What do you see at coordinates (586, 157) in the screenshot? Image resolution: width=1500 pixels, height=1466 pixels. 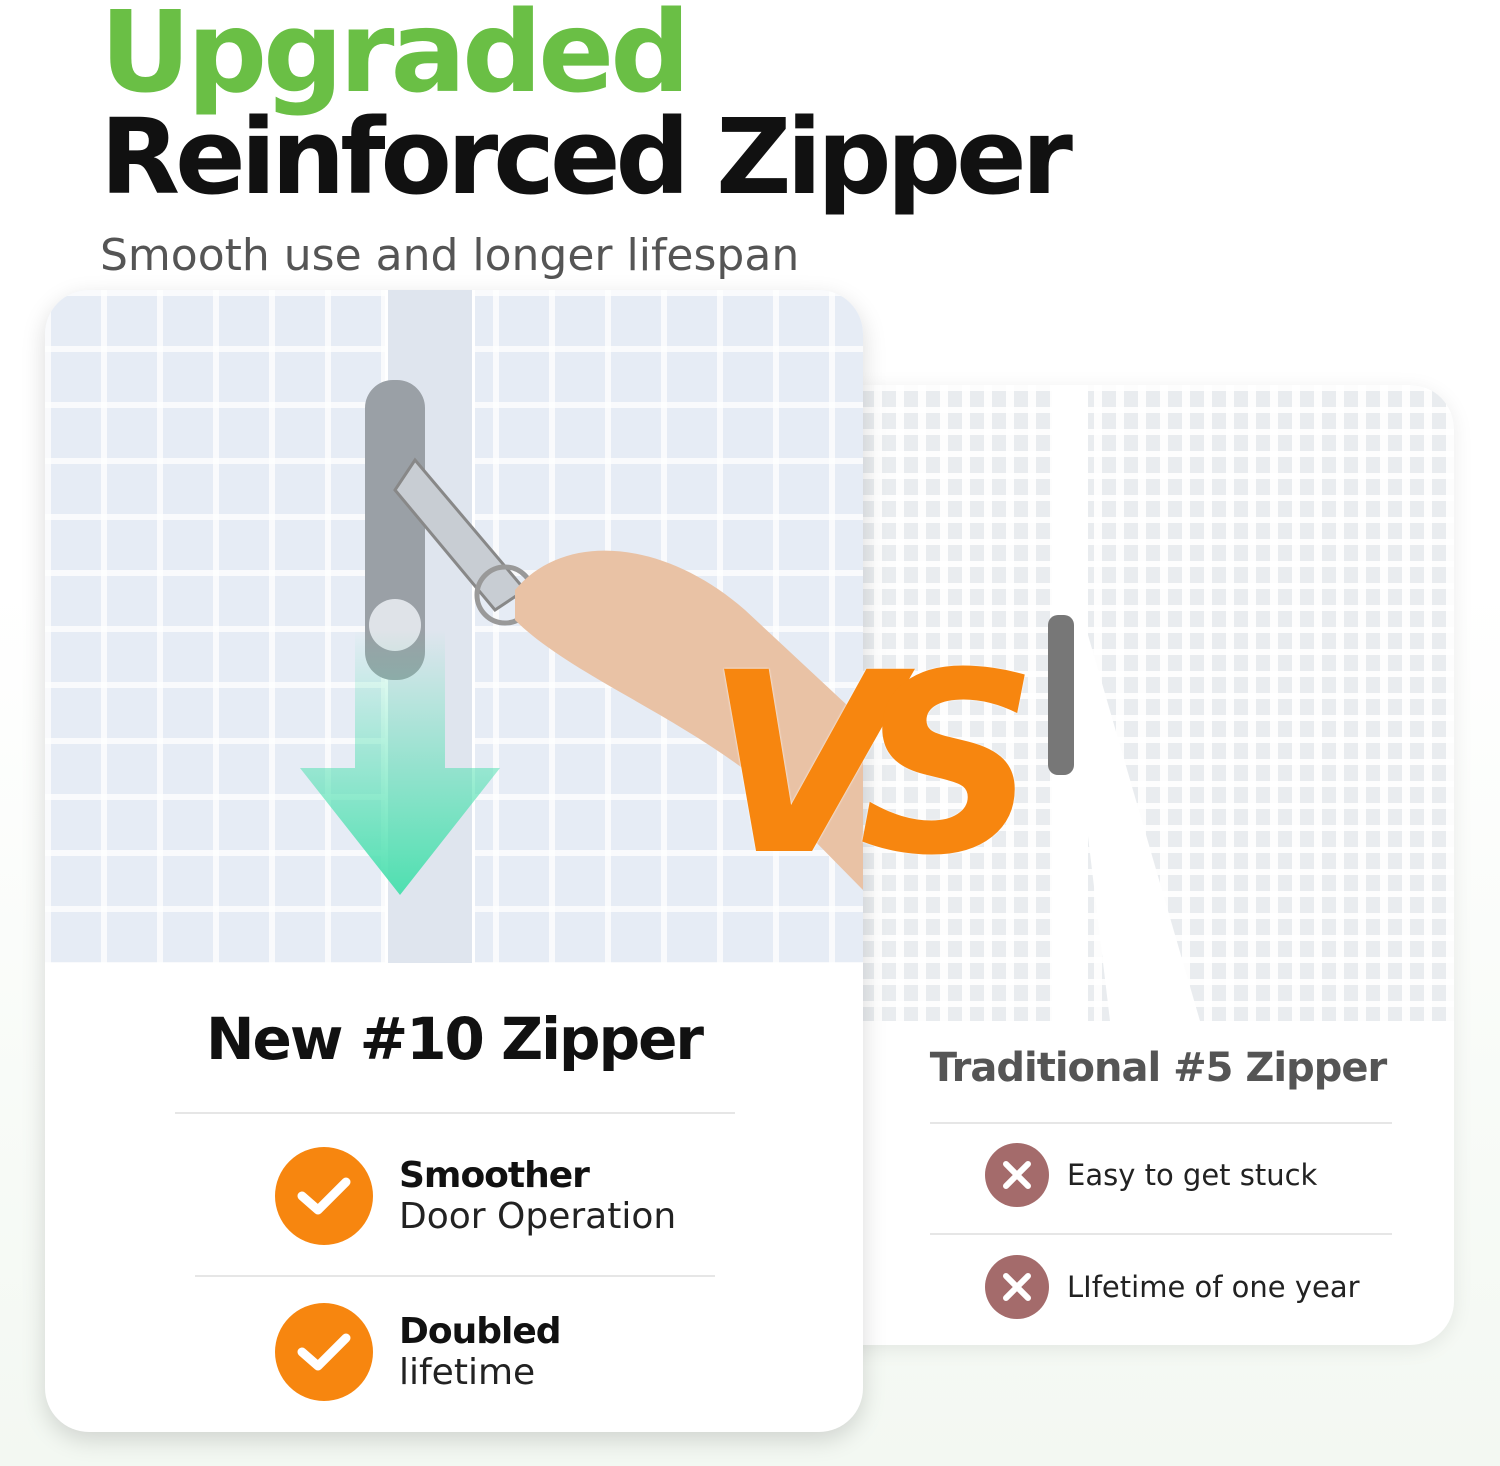 I see `title-line-2: Reinforced Zipper` at bounding box center [586, 157].